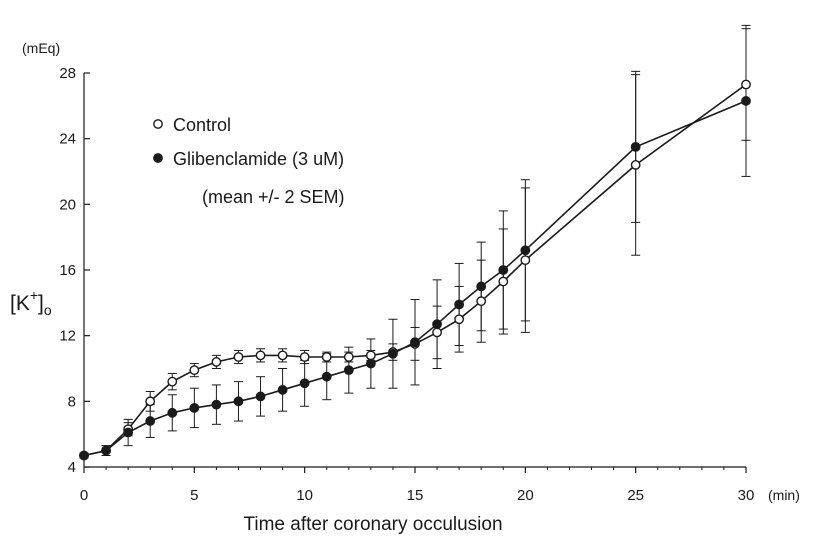 This screenshot has height=552, width=827. Describe the element at coordinates (67, 73) in the screenshot. I see `y-tick-label: 28` at that location.